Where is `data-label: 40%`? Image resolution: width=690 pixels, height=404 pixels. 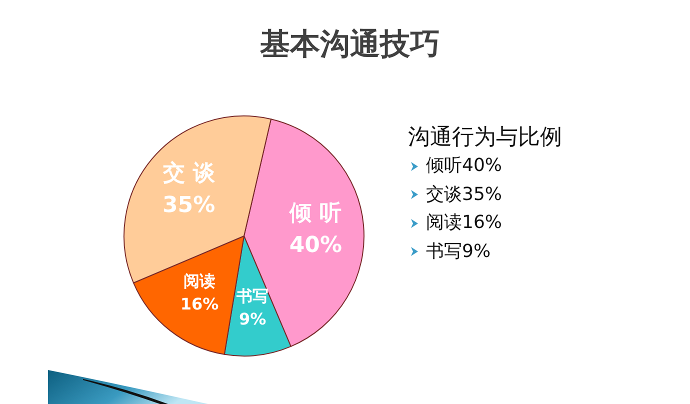
data-label: 40% is located at coordinates (315, 245).